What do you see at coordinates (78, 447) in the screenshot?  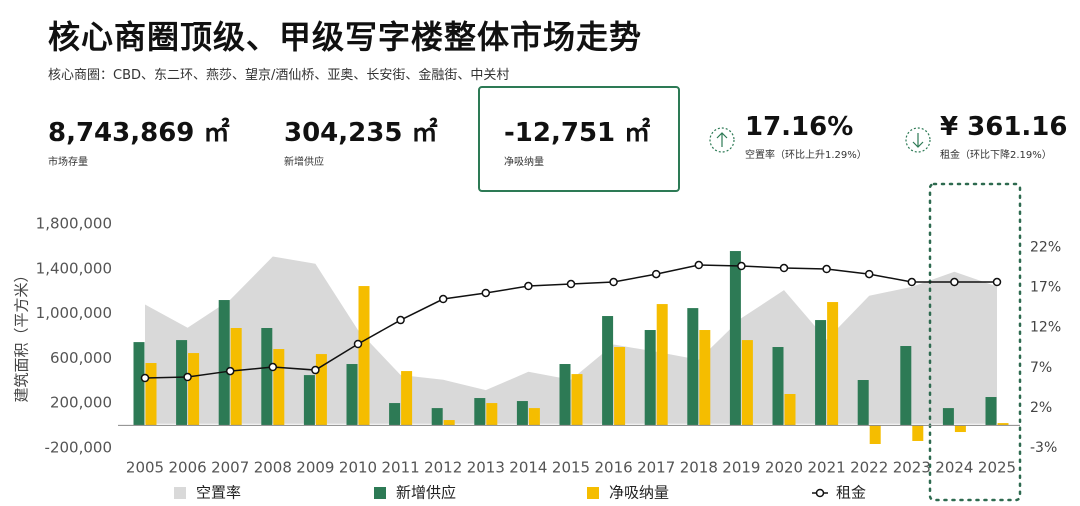 I see `y-tick-label: -200,000` at bounding box center [78, 447].